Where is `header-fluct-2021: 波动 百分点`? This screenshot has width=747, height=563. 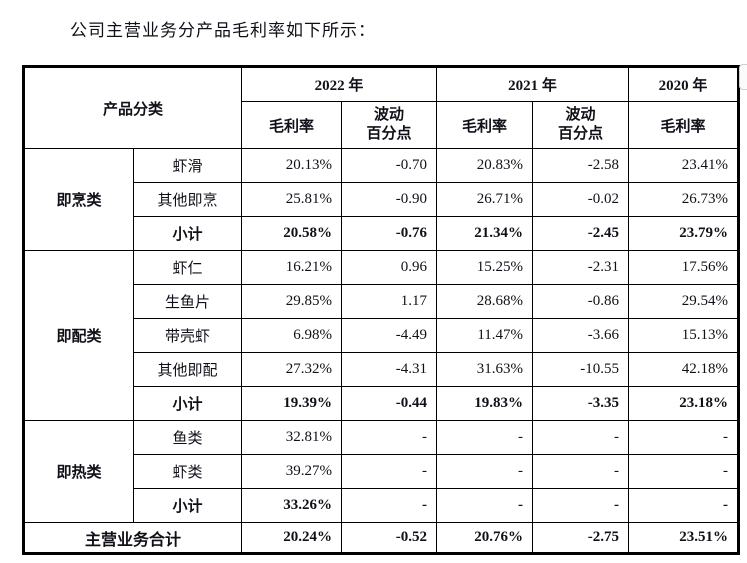
header-fluct-2021: 波动 百分点 is located at coordinates (581, 125).